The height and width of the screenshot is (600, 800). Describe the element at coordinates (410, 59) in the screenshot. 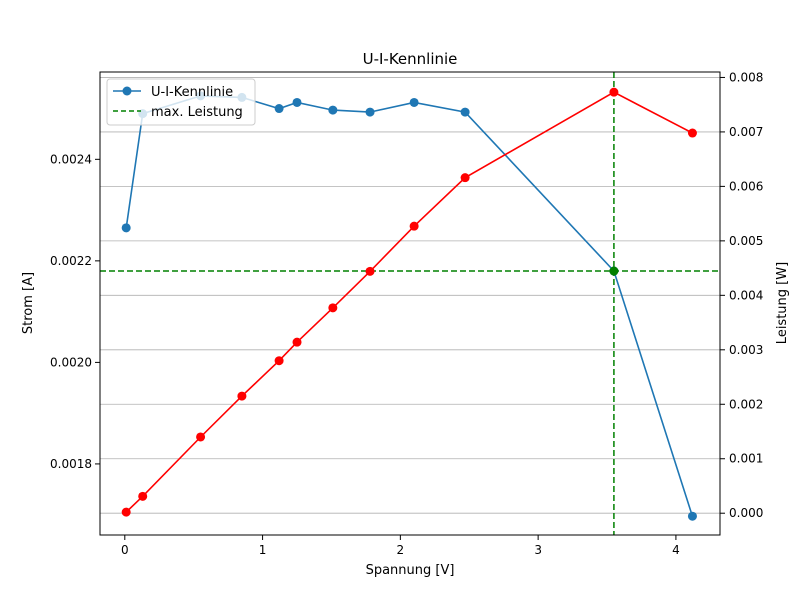

I see `chart-title: U-I-Kennlinie` at that location.